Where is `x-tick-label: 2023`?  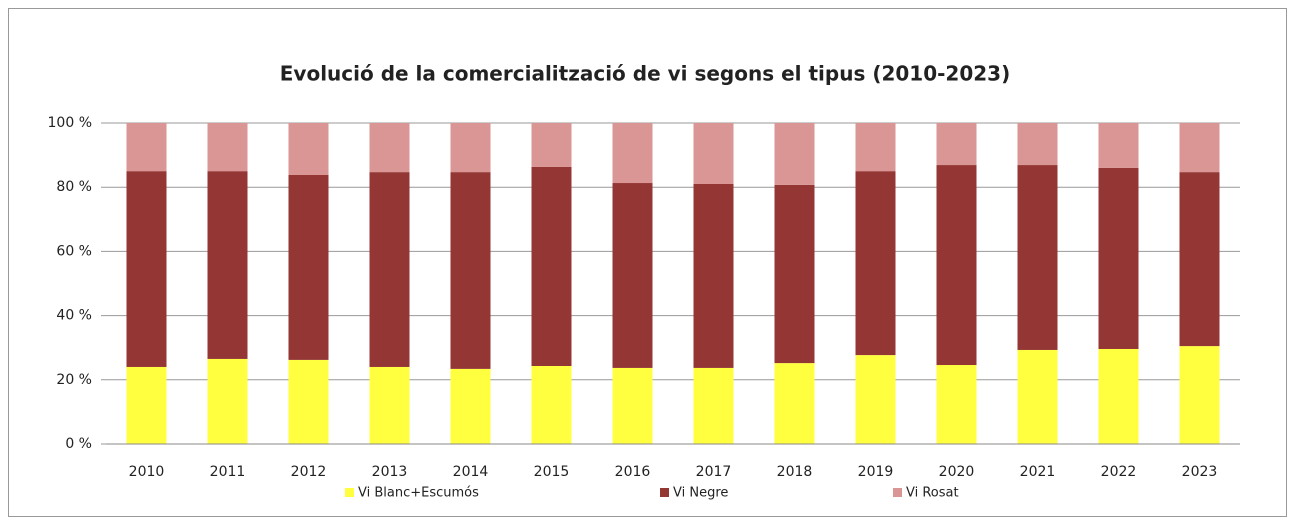 x-tick-label: 2023 is located at coordinates (1200, 472).